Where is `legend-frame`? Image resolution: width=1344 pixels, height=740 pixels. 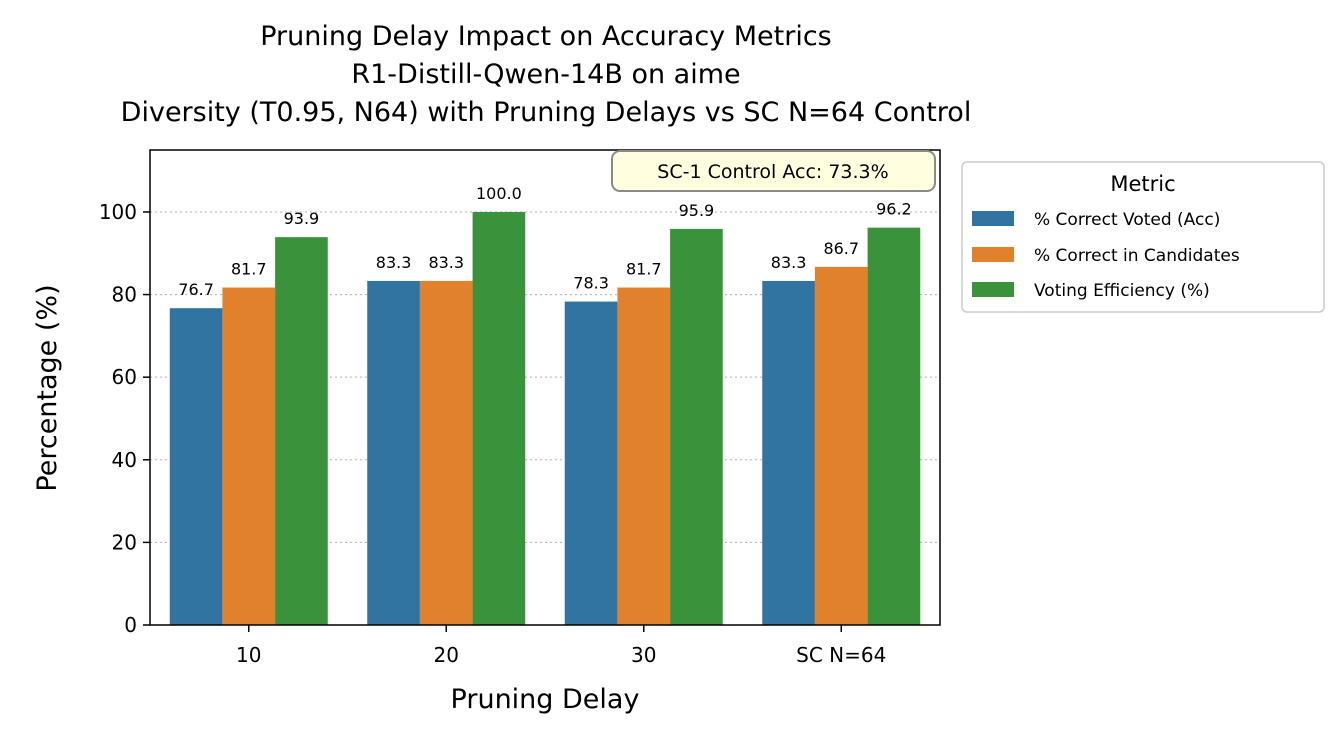
legend-frame is located at coordinates (1143, 237).